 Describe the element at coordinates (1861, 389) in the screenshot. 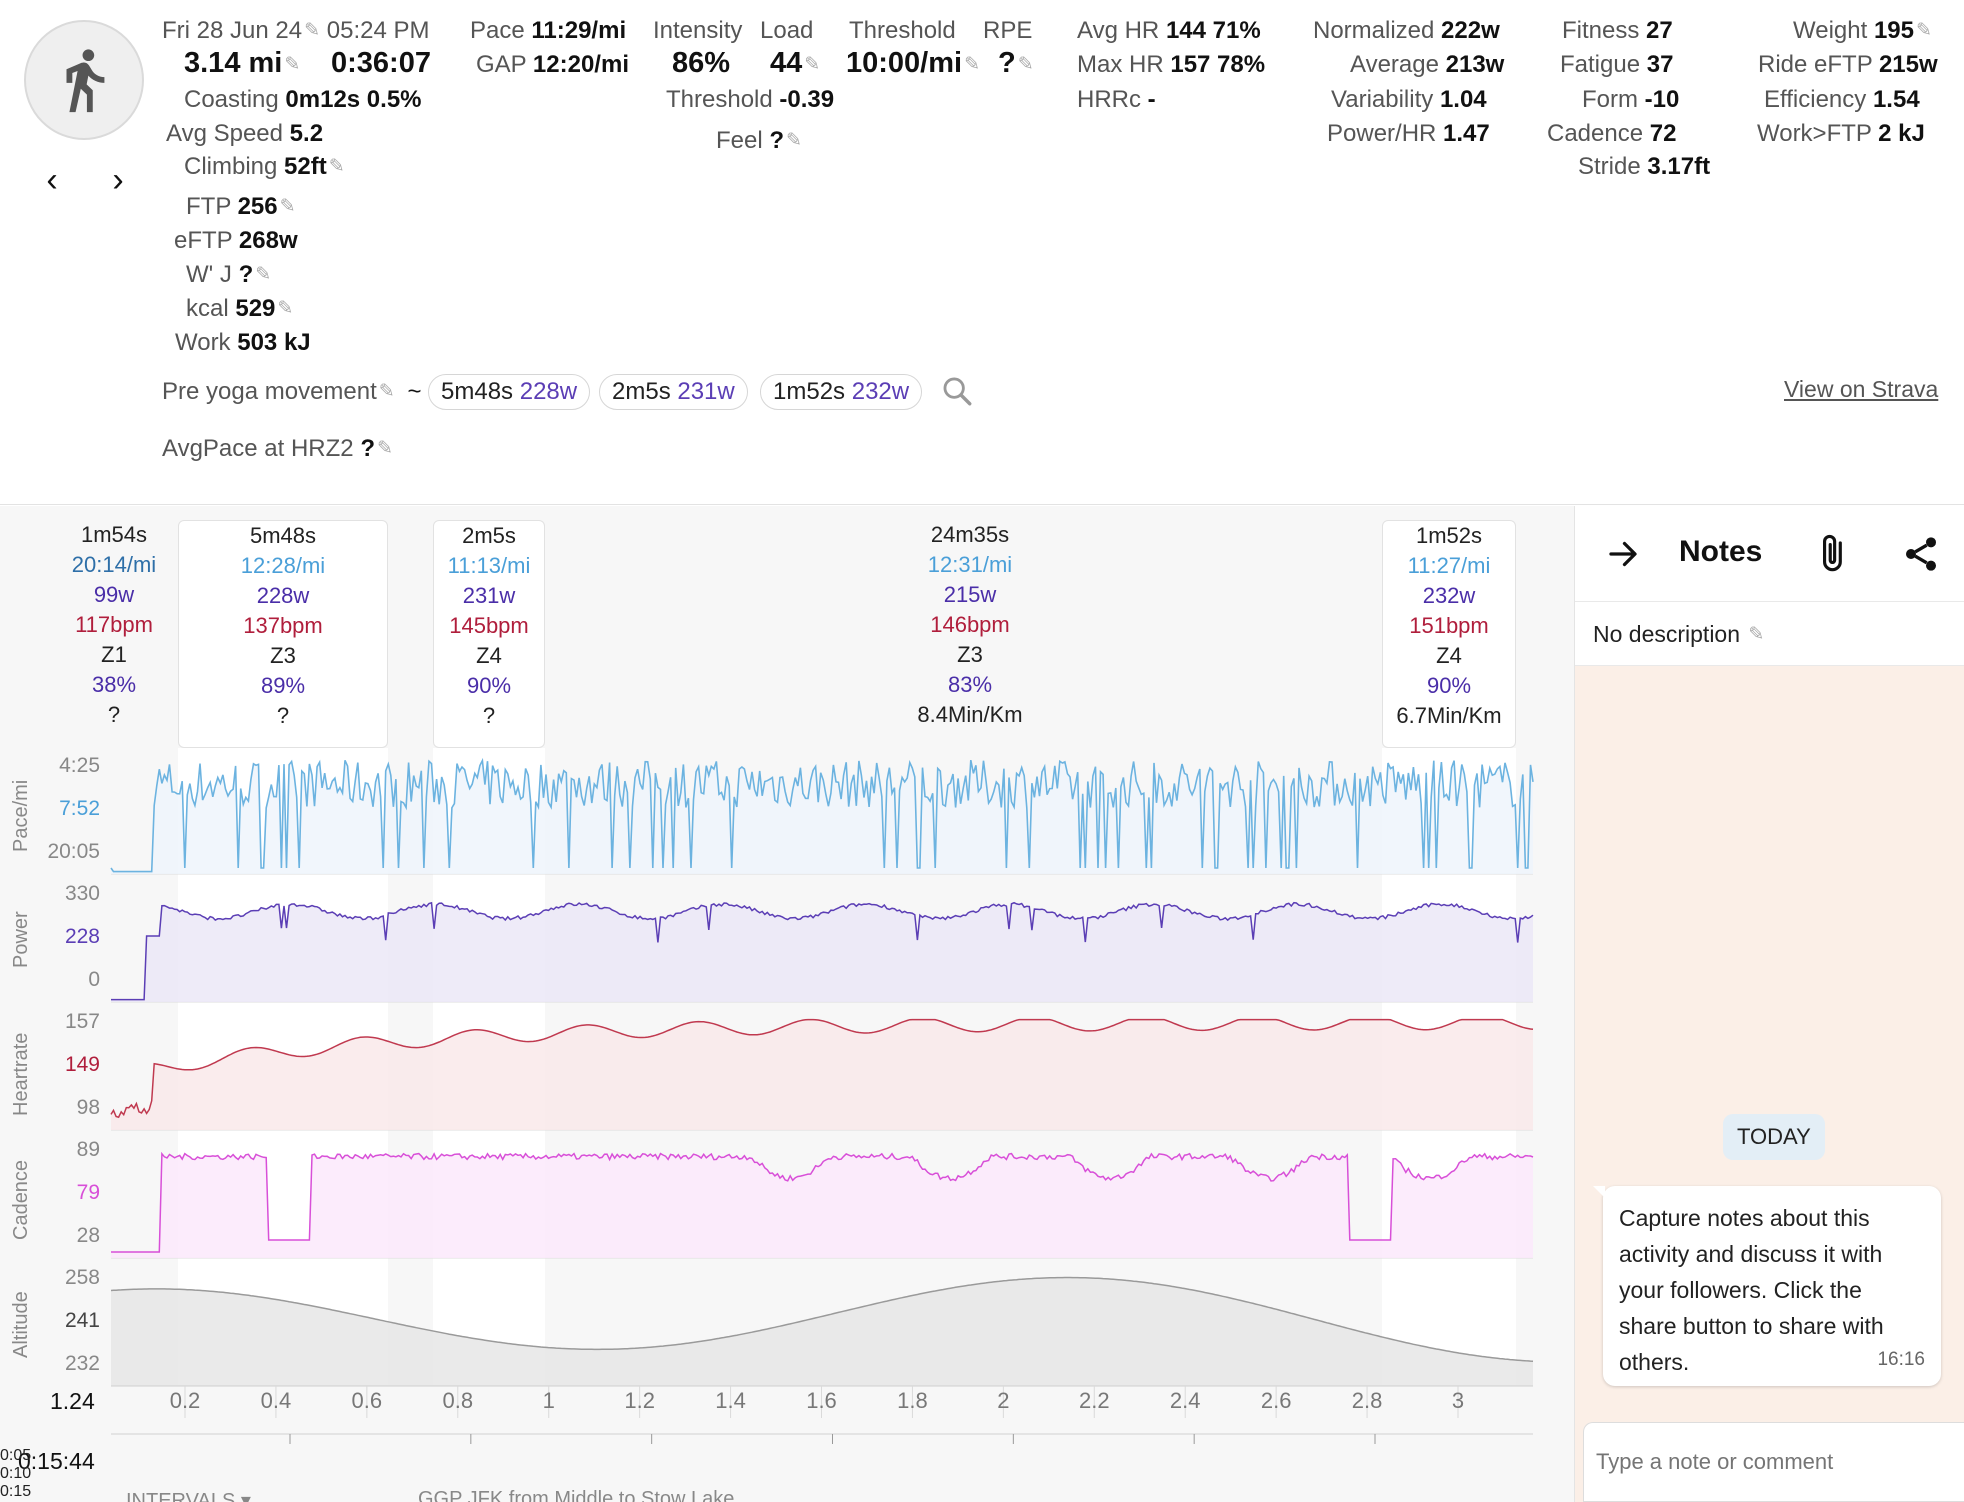

I see `view-on-strava-link: View on Strava` at that location.